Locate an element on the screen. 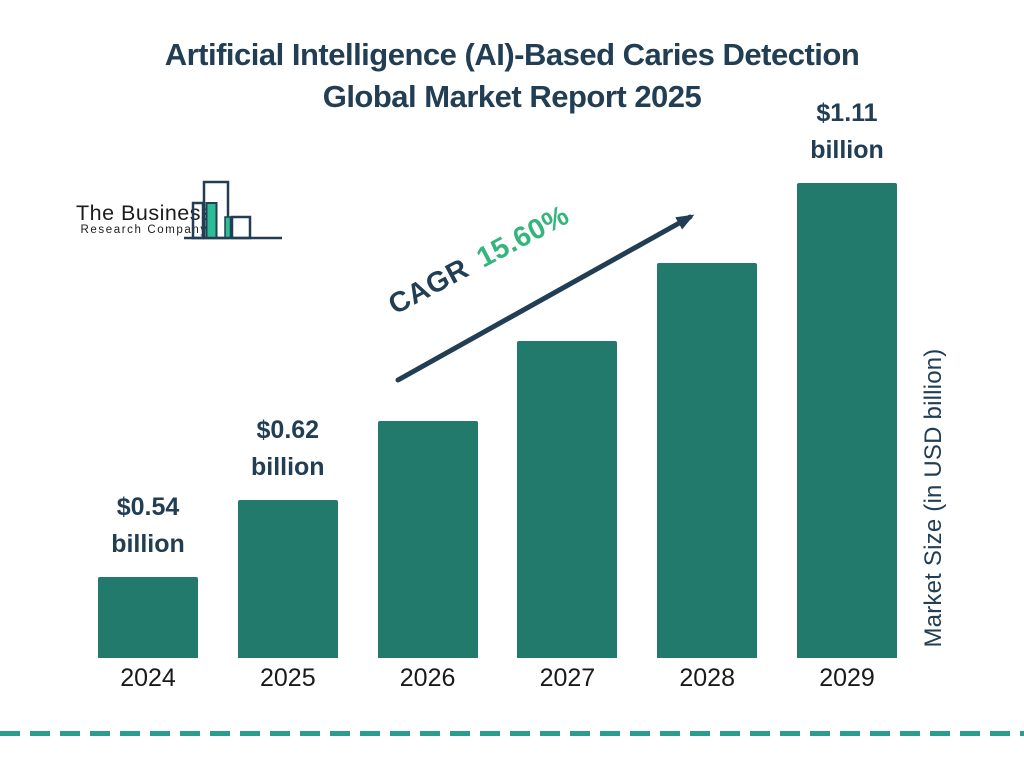  title-line-2: Global Market Report 2025 is located at coordinates (512, 96).